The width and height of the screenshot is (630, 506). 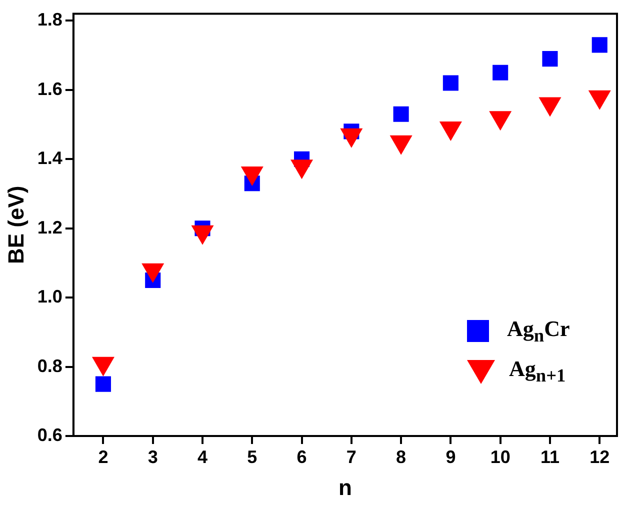 I want to click on x-tick-label: 2, so click(x=103, y=456).